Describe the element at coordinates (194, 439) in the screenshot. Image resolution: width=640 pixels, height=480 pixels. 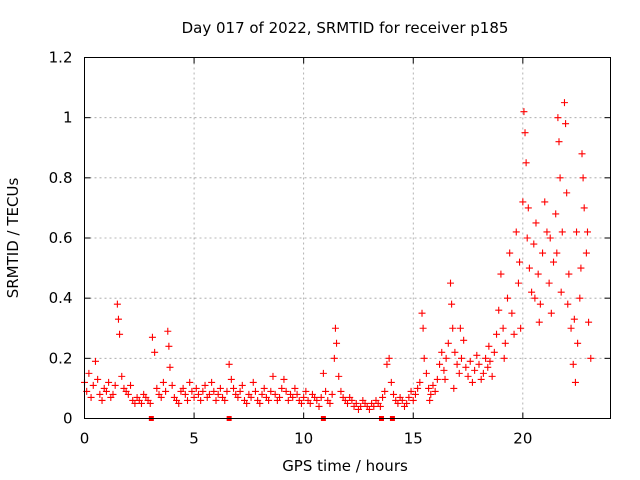
I see `x-tick-label: 5` at that location.